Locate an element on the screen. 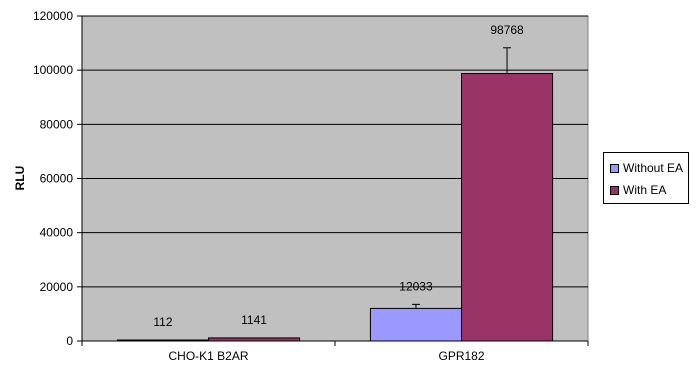 The width and height of the screenshot is (696, 373). x-tick-label: CHO-K1 B2AR is located at coordinates (208, 356).